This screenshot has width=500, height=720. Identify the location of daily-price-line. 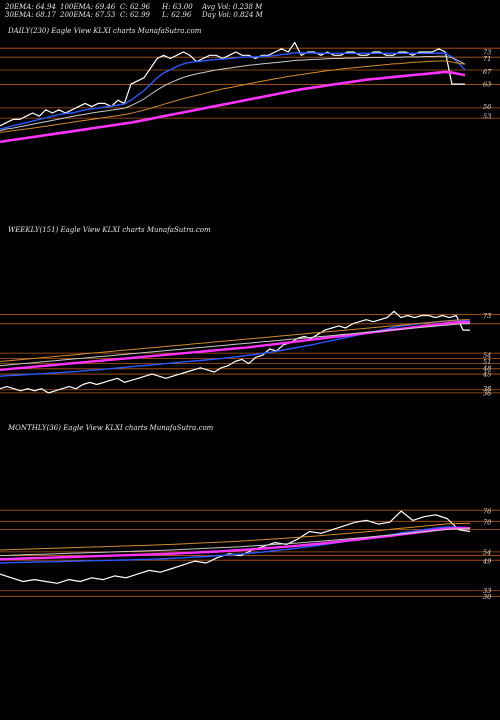
(232, 84).